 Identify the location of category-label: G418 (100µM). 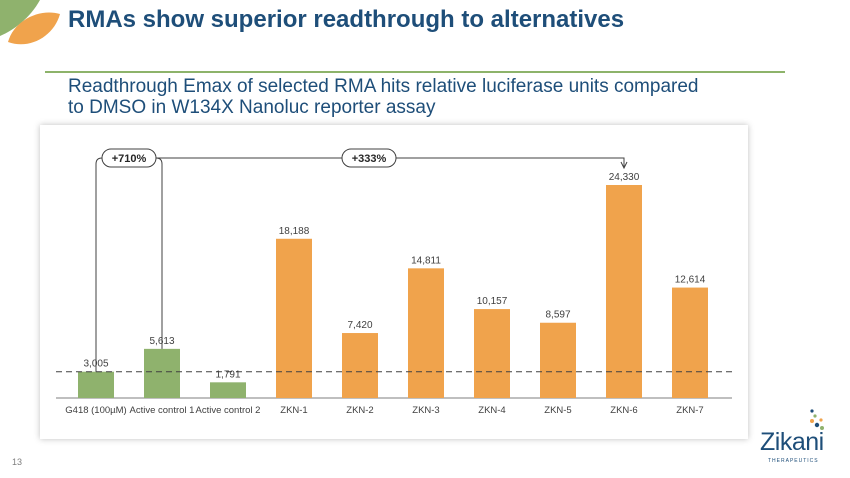
(95, 410).